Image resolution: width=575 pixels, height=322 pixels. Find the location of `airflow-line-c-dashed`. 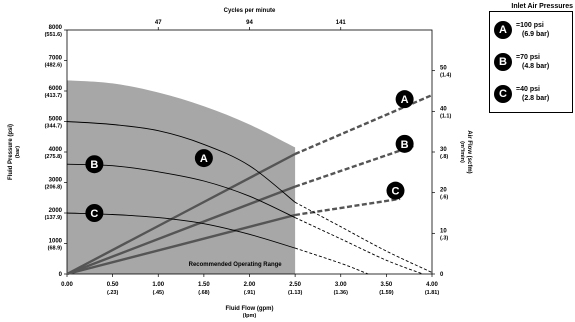

airflow-line-c-dashed is located at coordinates (347, 207).